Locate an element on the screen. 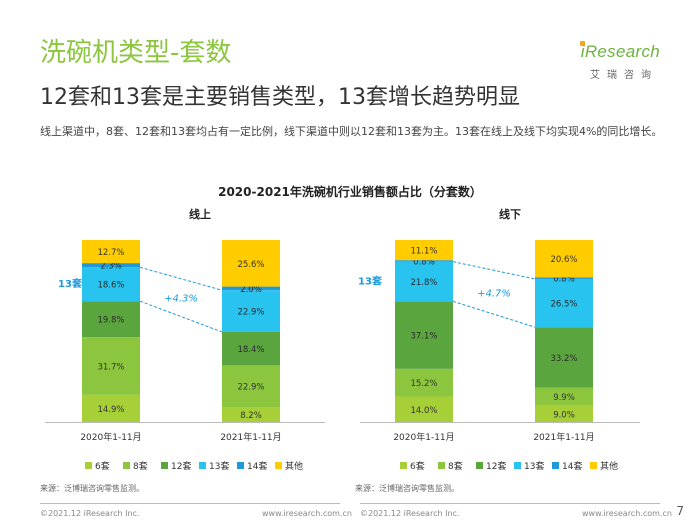  footer-copyright-right: ©2021.12 iResearch Inc. is located at coordinates (410, 513).